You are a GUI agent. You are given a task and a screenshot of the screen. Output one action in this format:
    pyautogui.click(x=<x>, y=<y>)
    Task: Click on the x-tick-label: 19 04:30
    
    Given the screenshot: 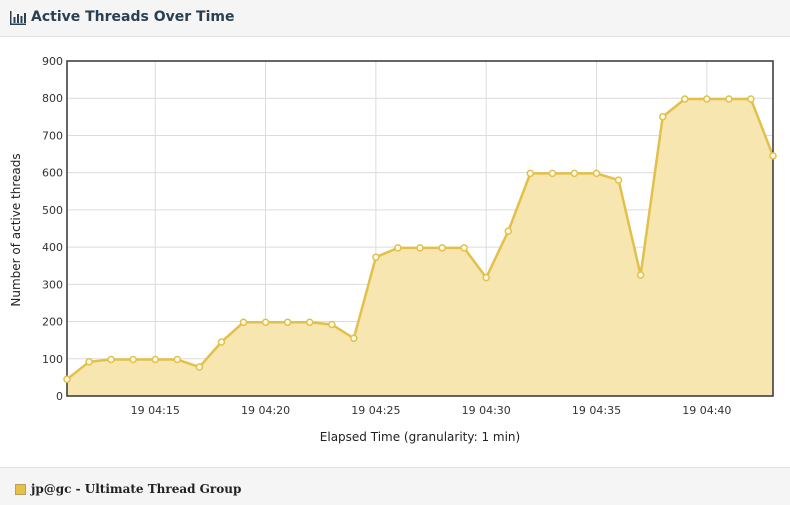 What is the action you would take?
    pyautogui.click(x=486, y=410)
    